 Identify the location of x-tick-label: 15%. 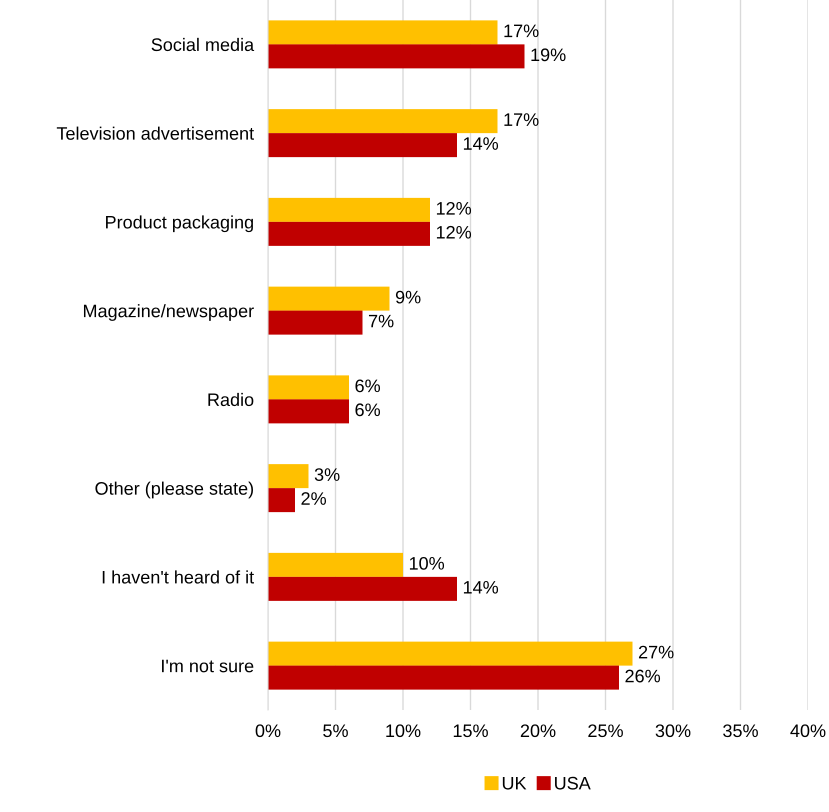
(471, 731).